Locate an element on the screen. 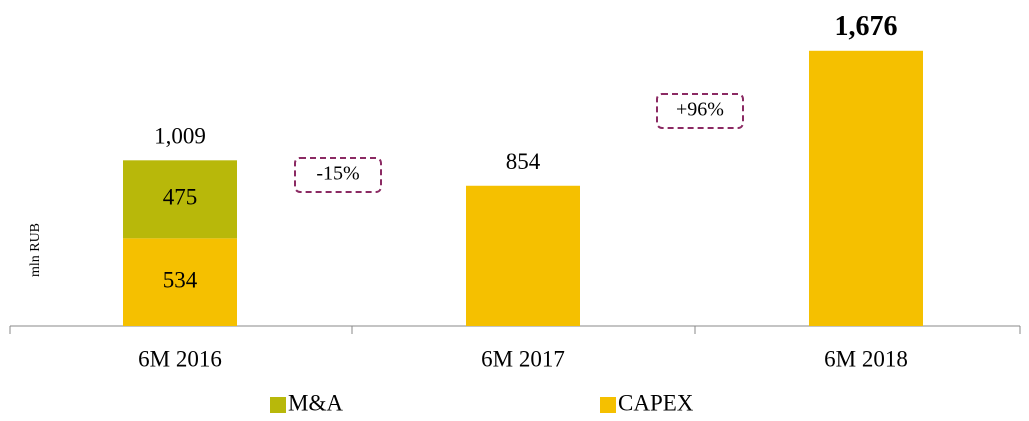 The width and height of the screenshot is (1029, 421). annotation: +96% is located at coordinates (700, 110).